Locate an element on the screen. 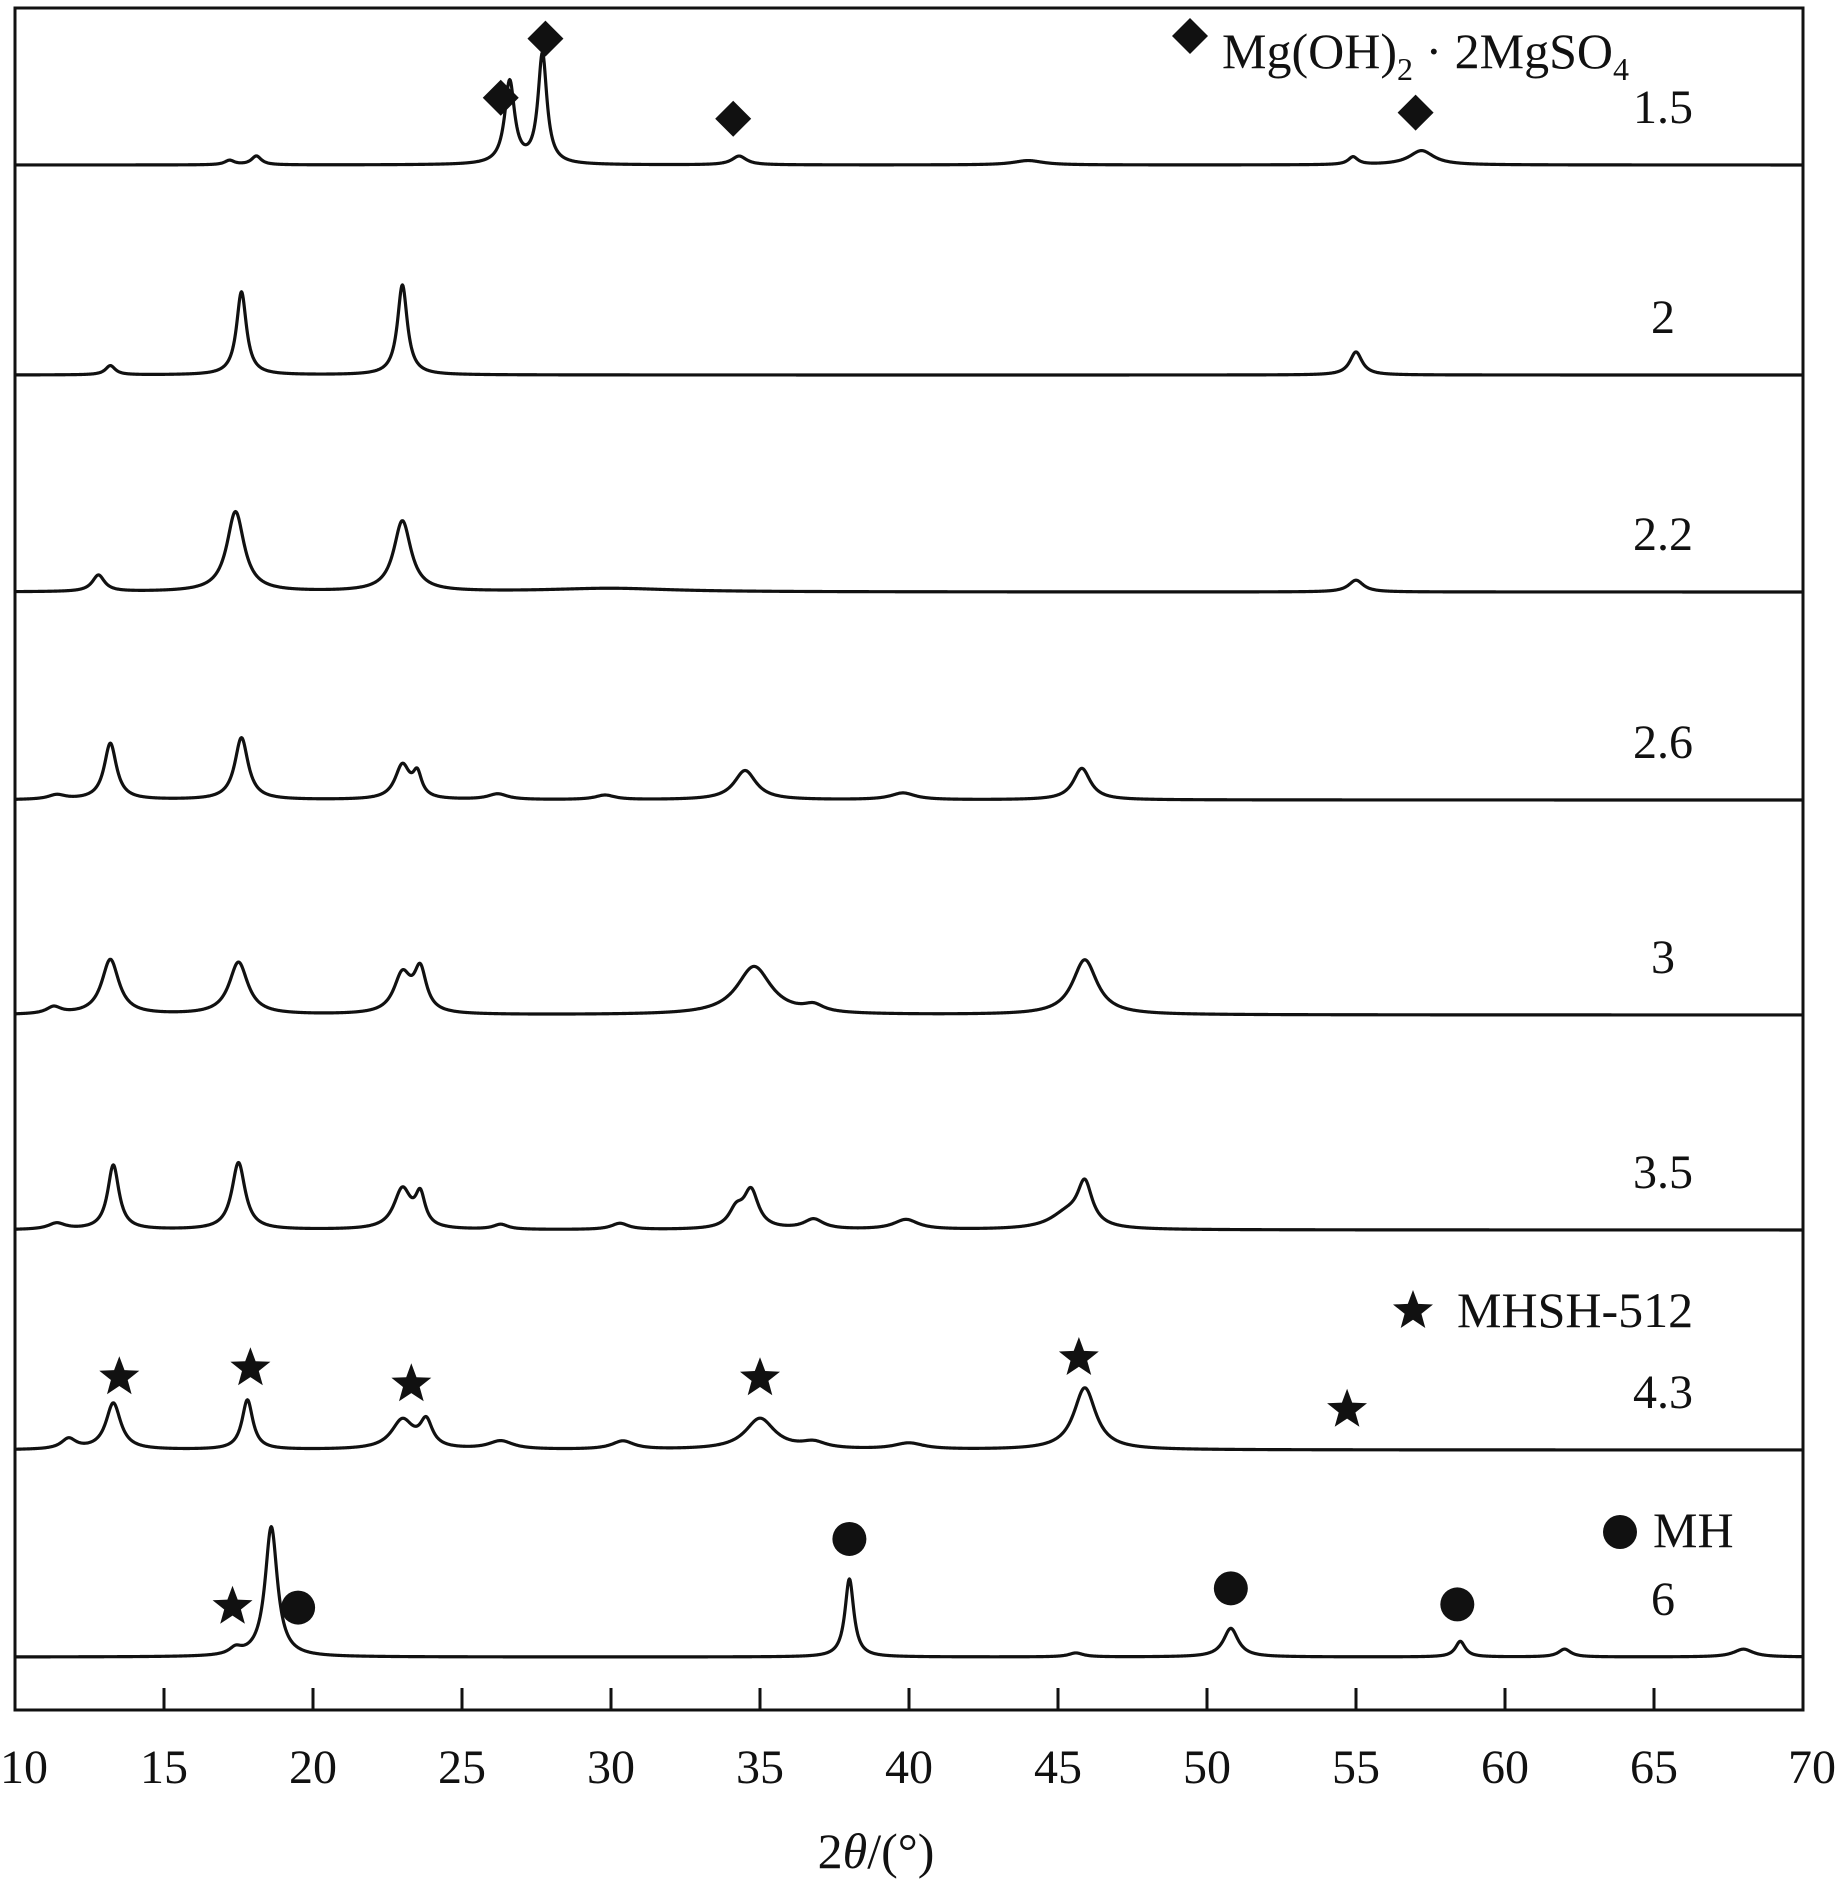  x-tick-label-15: 15 is located at coordinates (164, 1767).